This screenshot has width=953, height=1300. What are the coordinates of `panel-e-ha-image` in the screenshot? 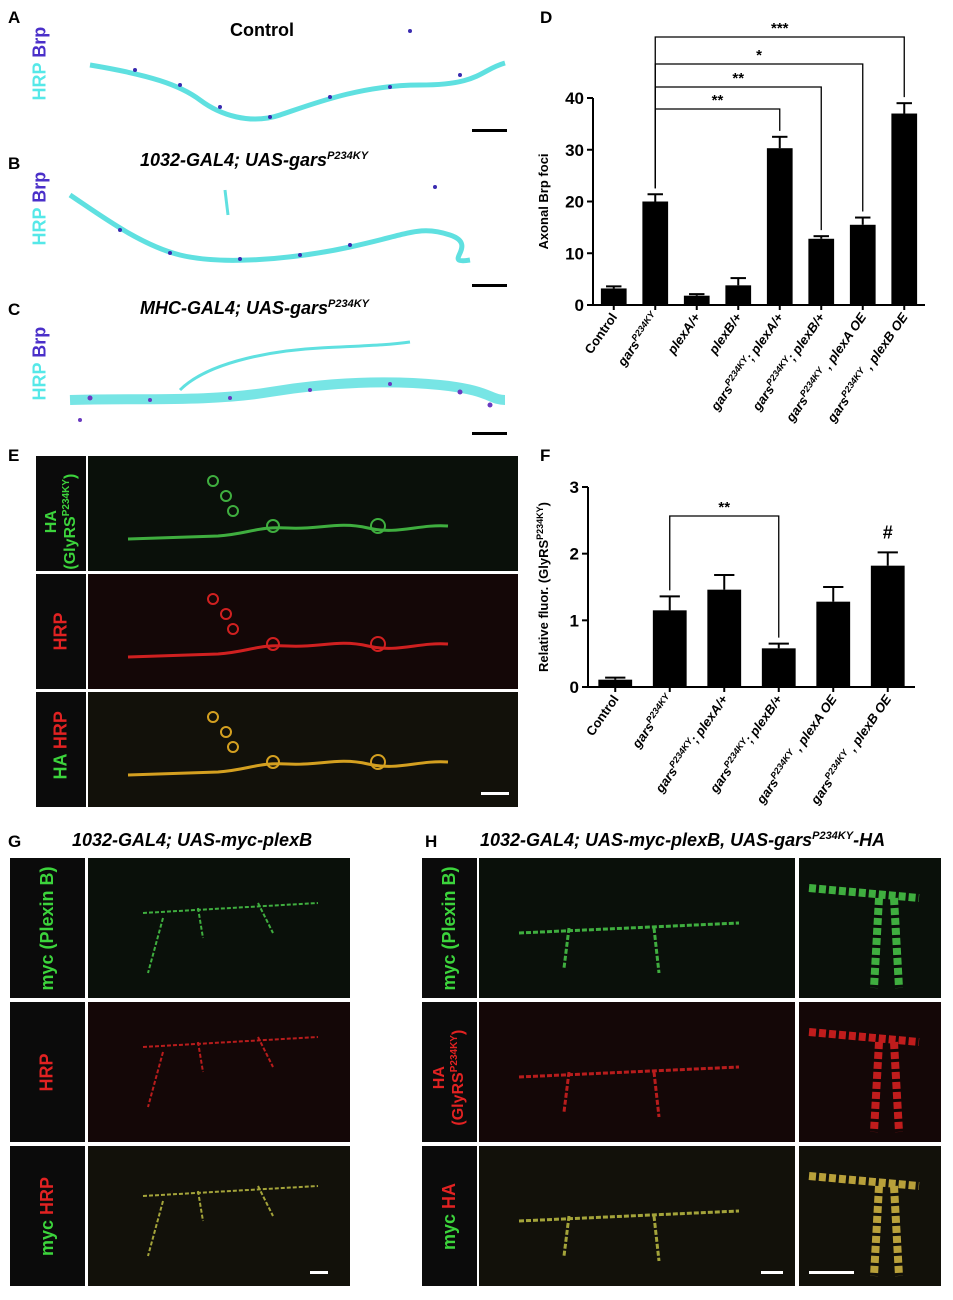 It's located at (303, 513).